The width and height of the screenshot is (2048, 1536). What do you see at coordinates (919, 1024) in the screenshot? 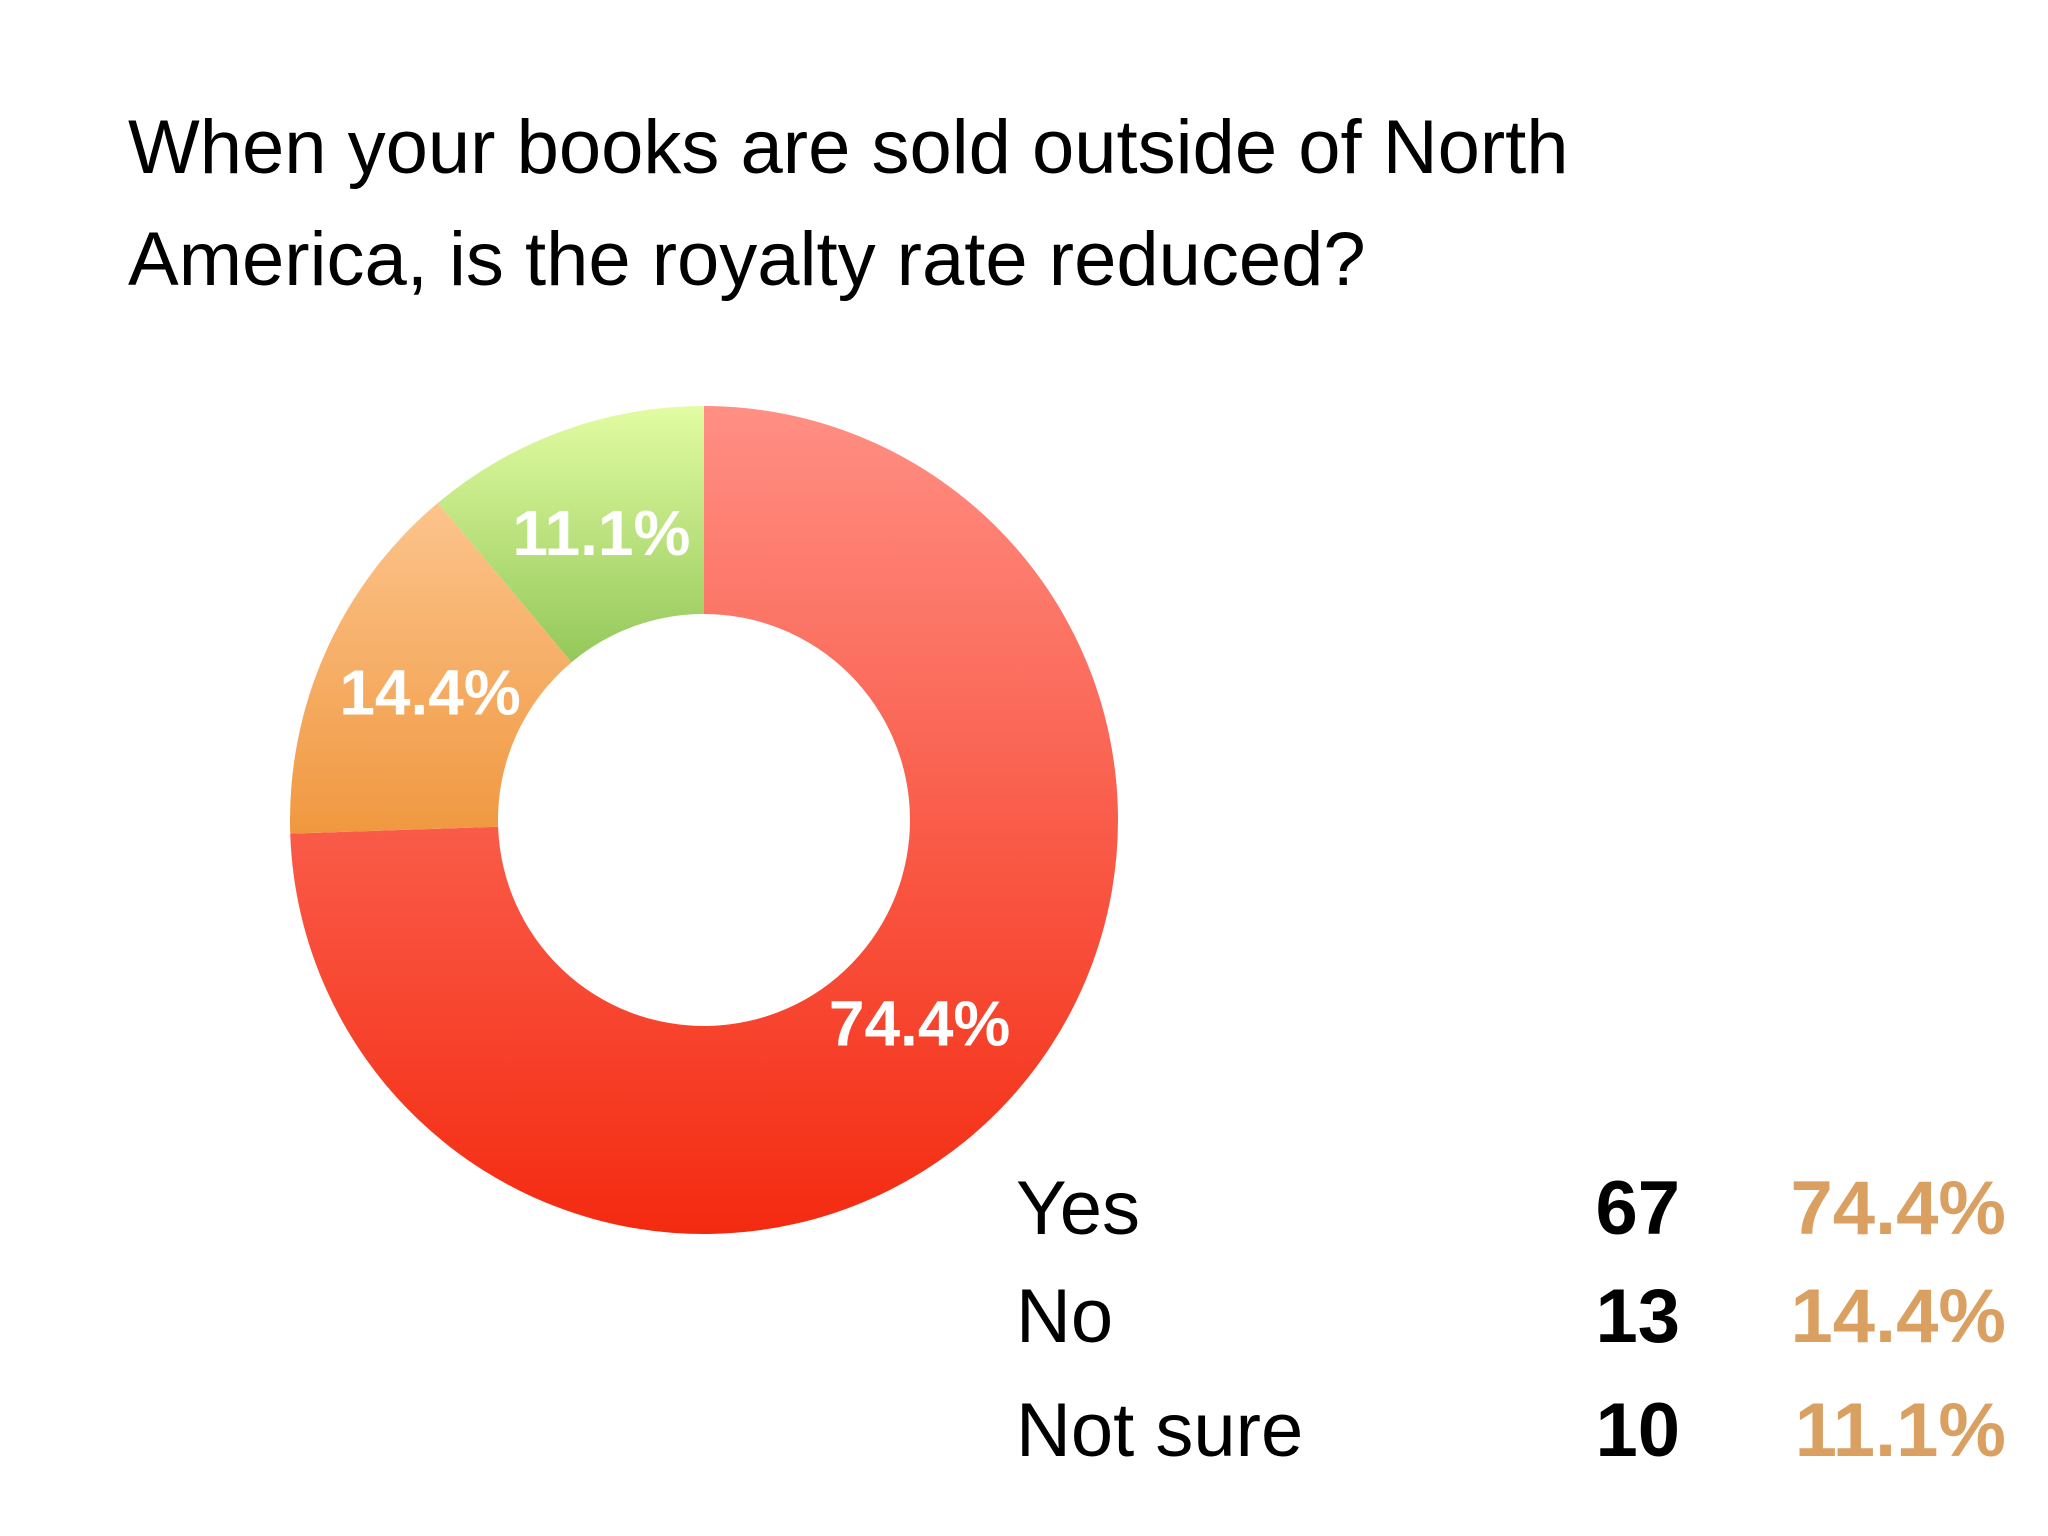
I see `data-label-yes: 74.4%` at bounding box center [919, 1024].